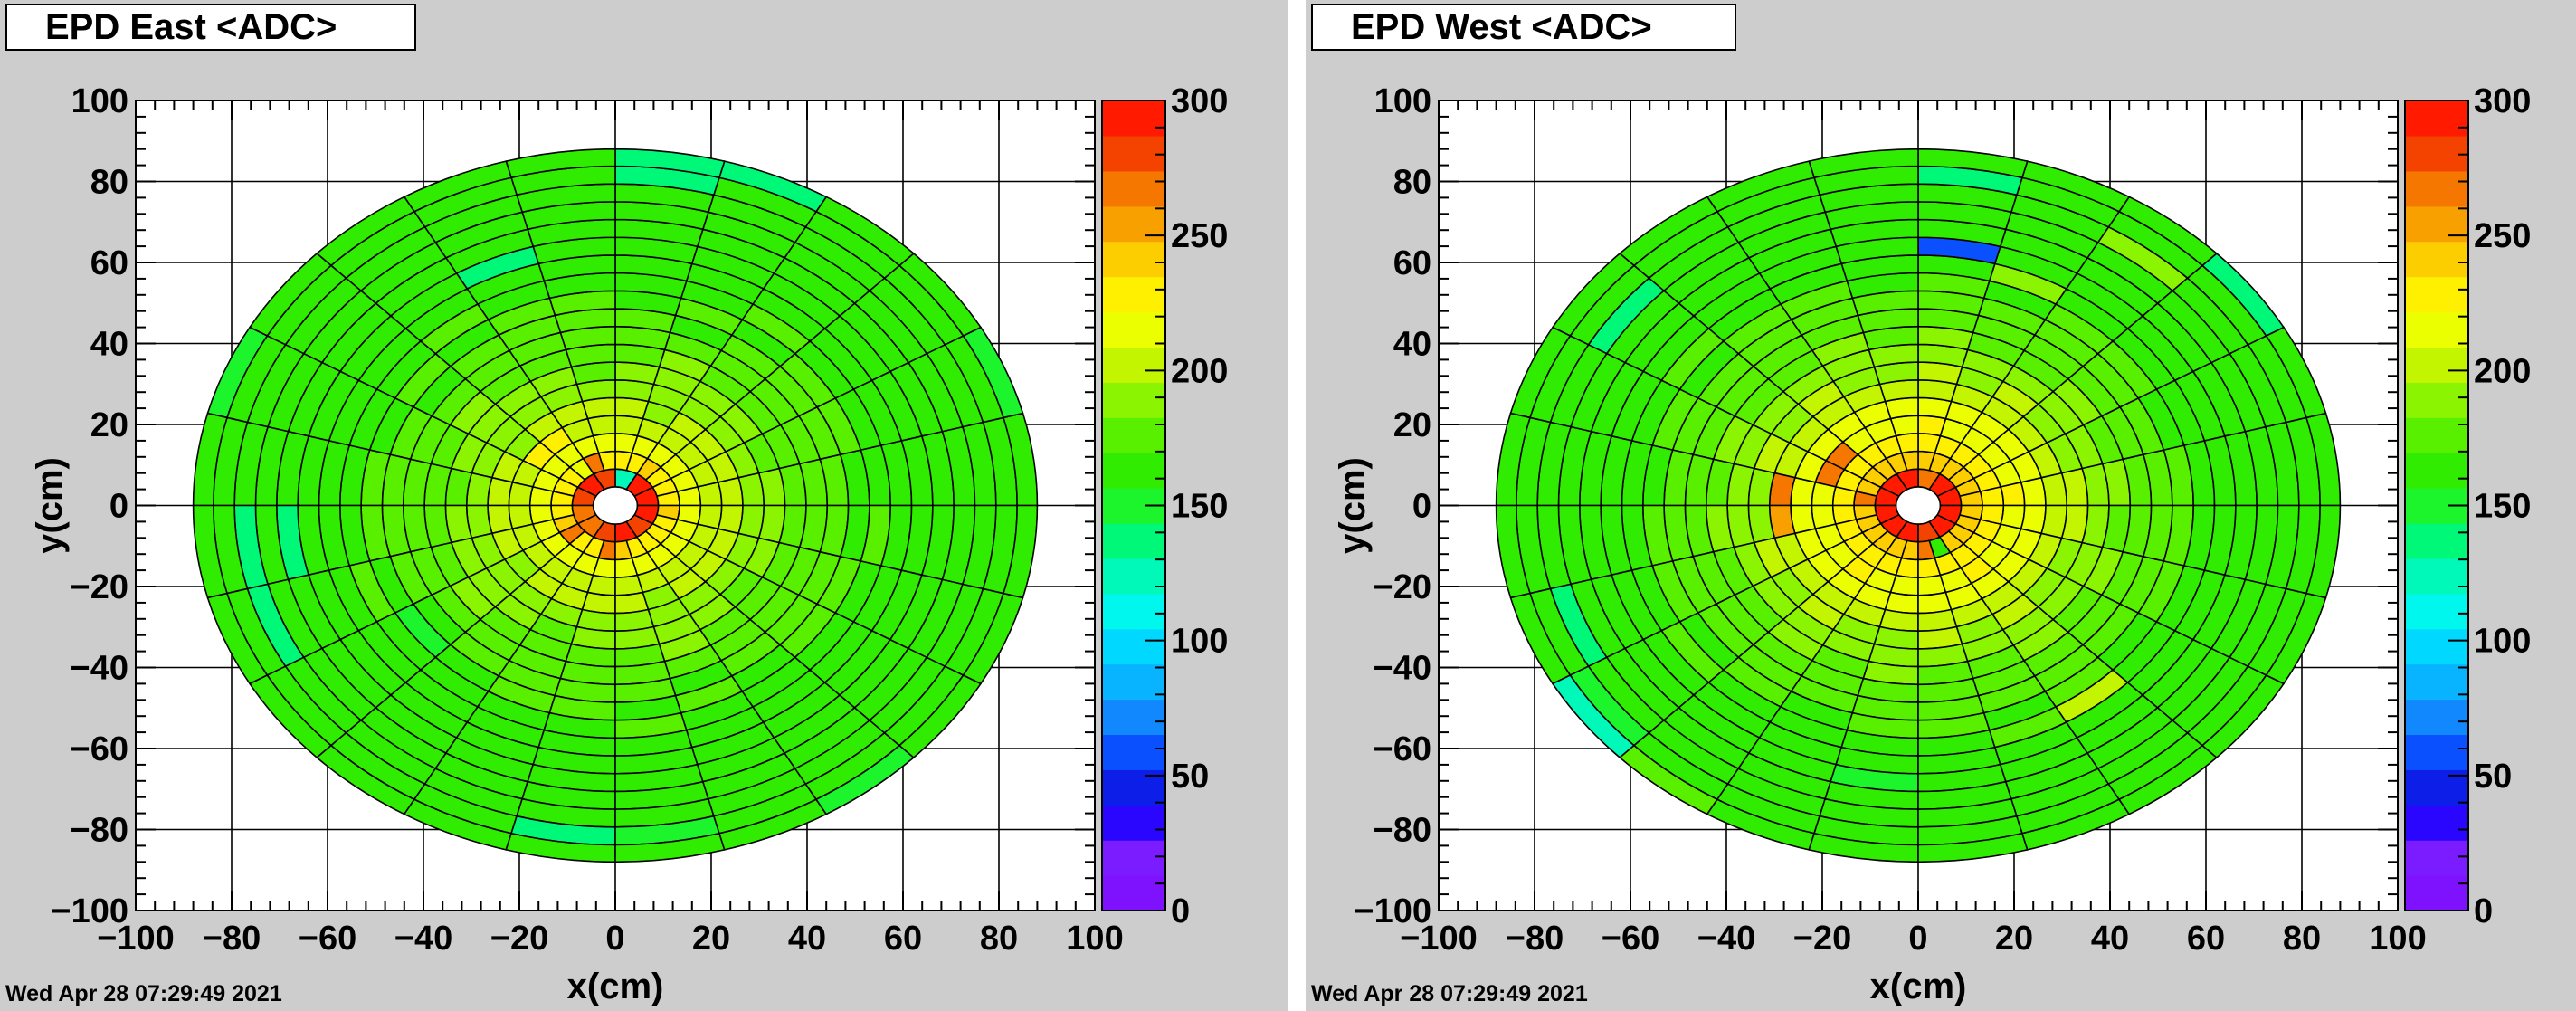 This screenshot has height=1011, width=2576. I want to click on color-scale-label: 250, so click(1199, 236).